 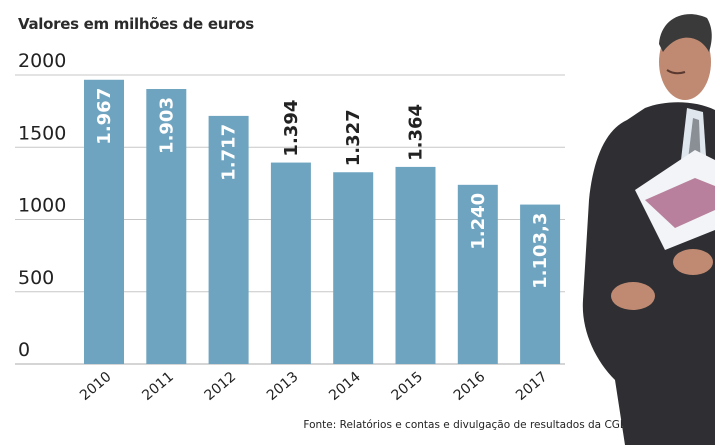 What do you see at coordinates (42, 61) in the screenshot?
I see `y-tick-label: 2000` at bounding box center [42, 61].